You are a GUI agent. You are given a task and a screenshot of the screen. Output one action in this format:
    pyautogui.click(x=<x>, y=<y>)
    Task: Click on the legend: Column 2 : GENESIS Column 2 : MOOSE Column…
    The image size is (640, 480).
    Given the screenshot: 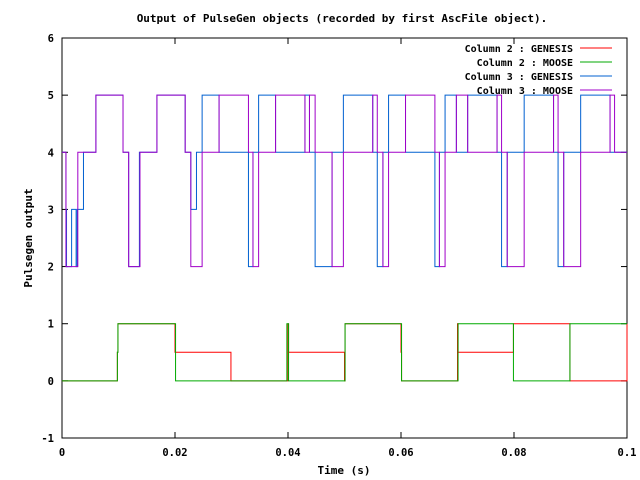 What is the action you would take?
    pyautogui.click(x=538, y=70)
    